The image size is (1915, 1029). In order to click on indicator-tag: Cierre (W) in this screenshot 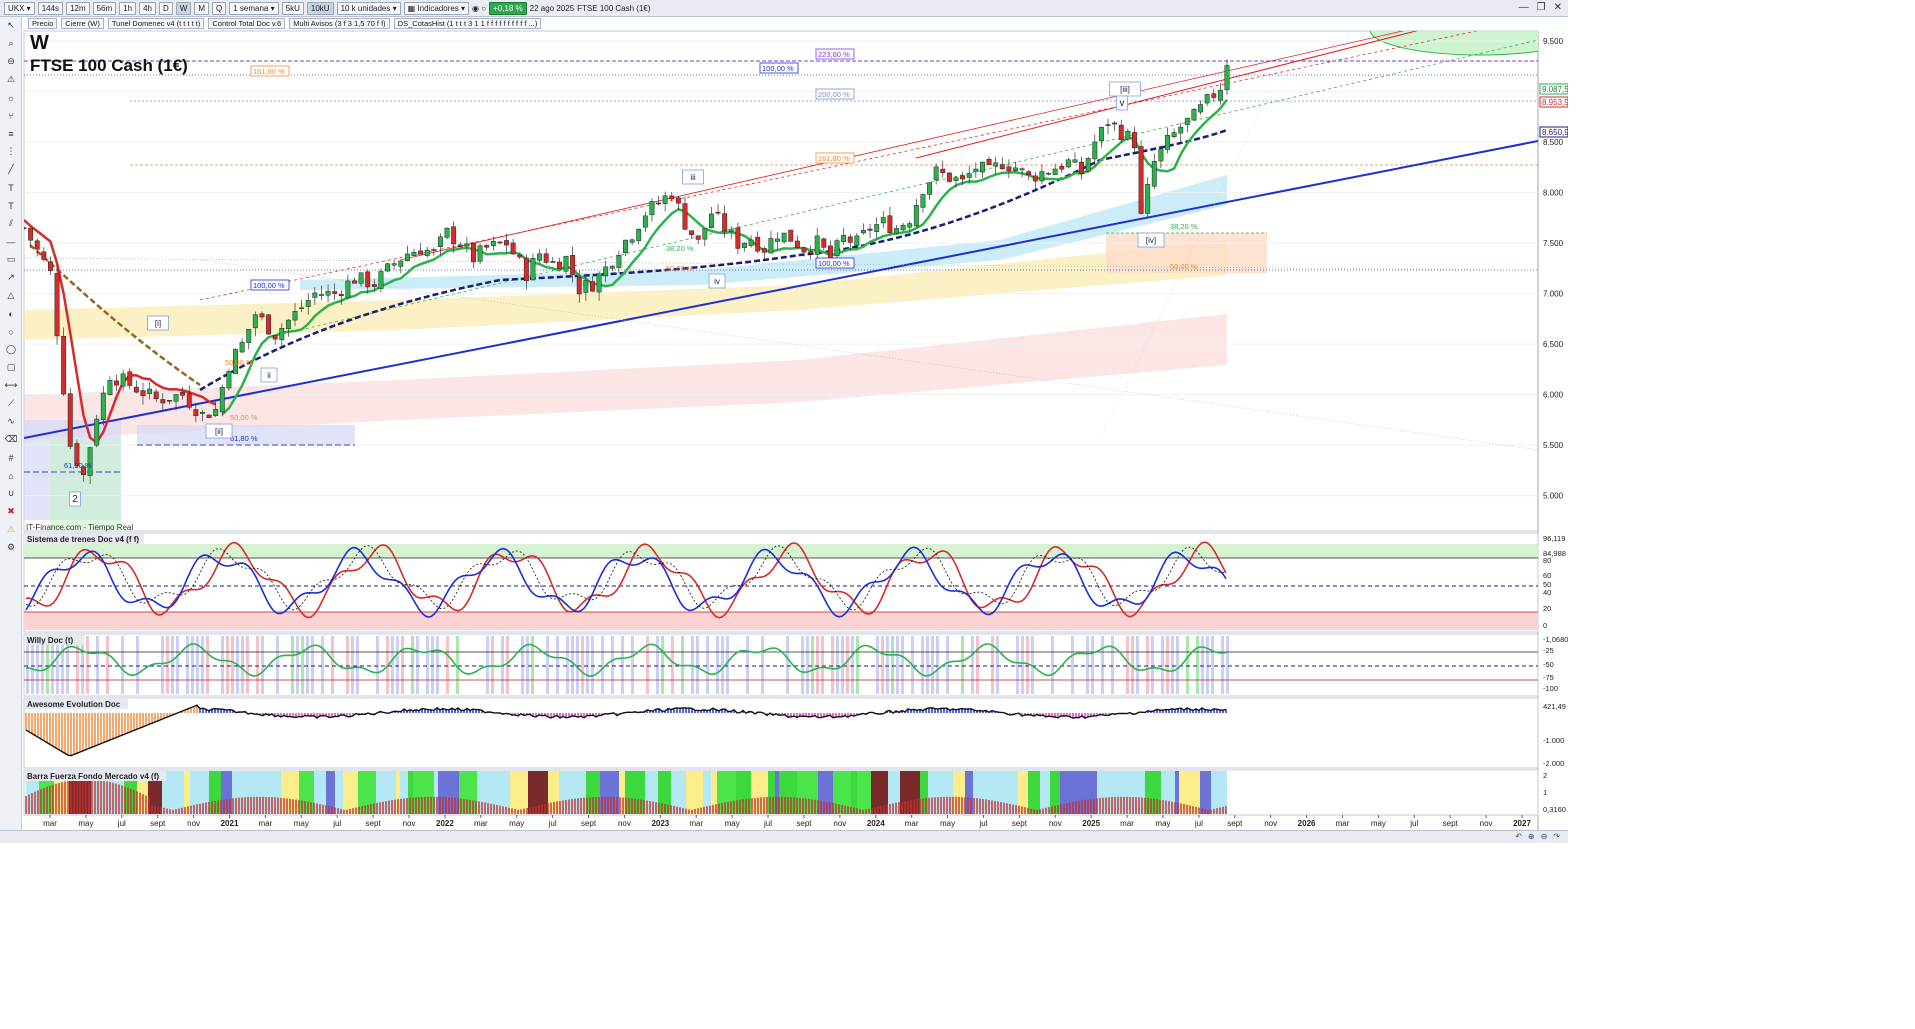, I will do `click(82, 23)`.